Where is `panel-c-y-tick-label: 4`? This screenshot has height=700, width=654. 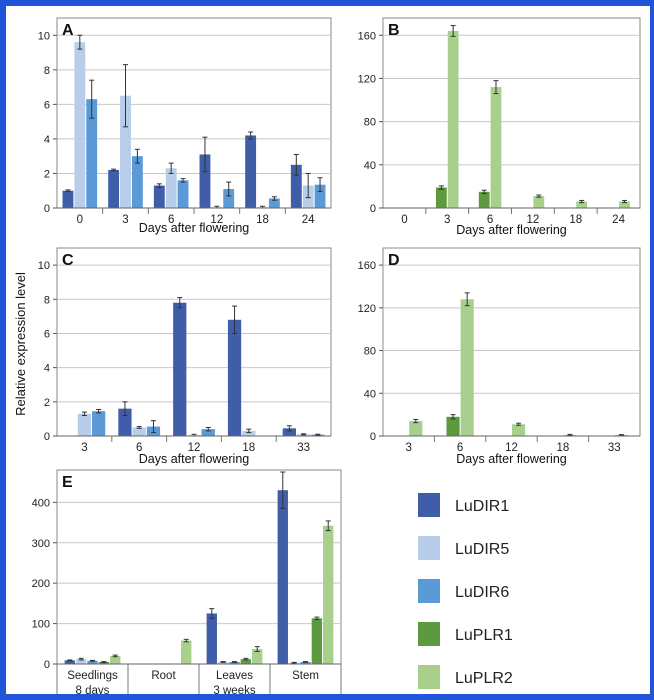
panel-c-y-tick-label: 4 is located at coordinates (47, 369).